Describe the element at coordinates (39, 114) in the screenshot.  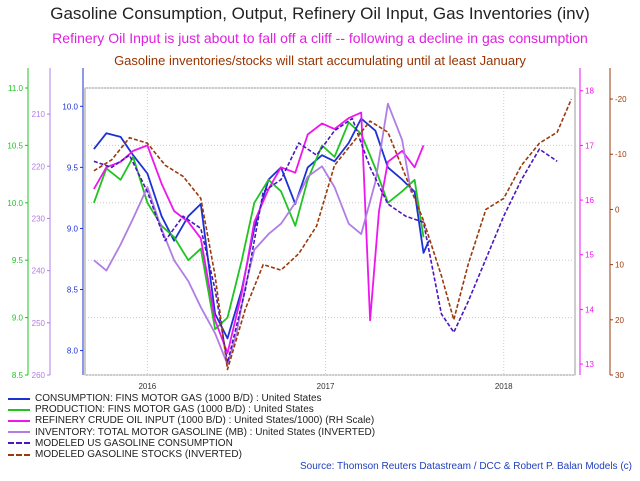
I see `y-tick-label: 210` at that location.